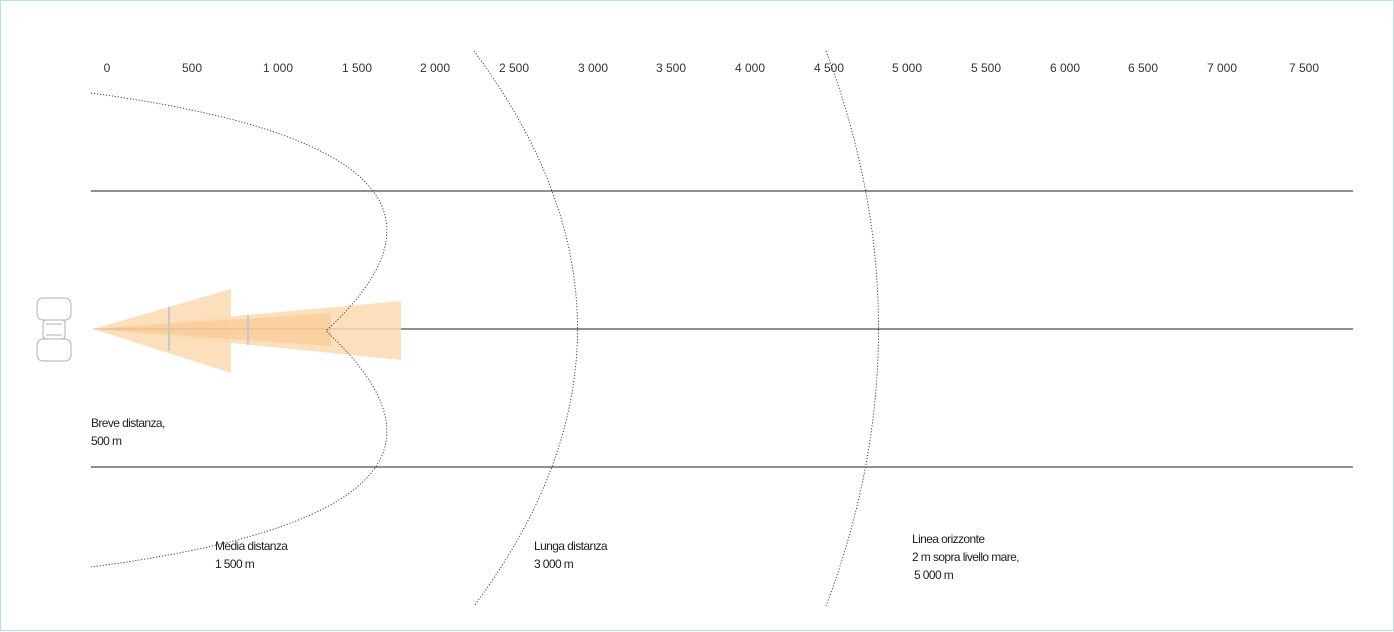  What do you see at coordinates (107, 68) in the screenshot?
I see `tick-label: 0` at bounding box center [107, 68].